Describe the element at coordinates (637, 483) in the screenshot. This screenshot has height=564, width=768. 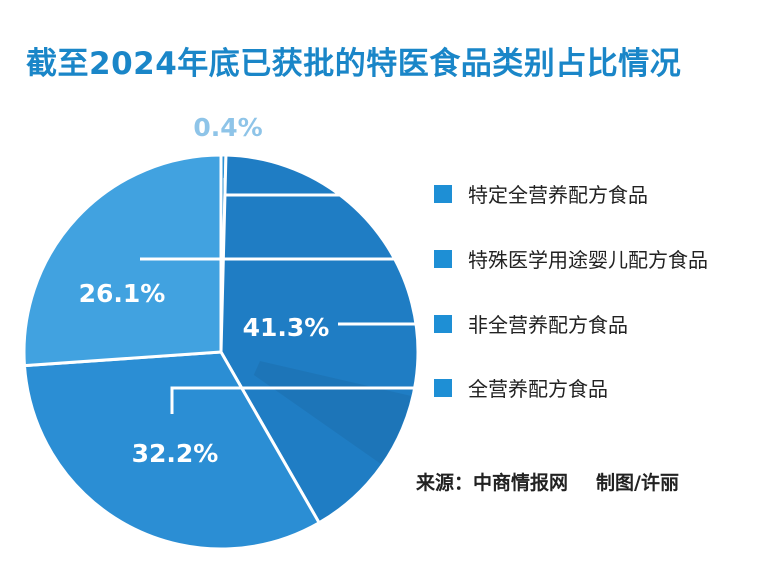
I see `credit-text: 制图/许丽` at that location.